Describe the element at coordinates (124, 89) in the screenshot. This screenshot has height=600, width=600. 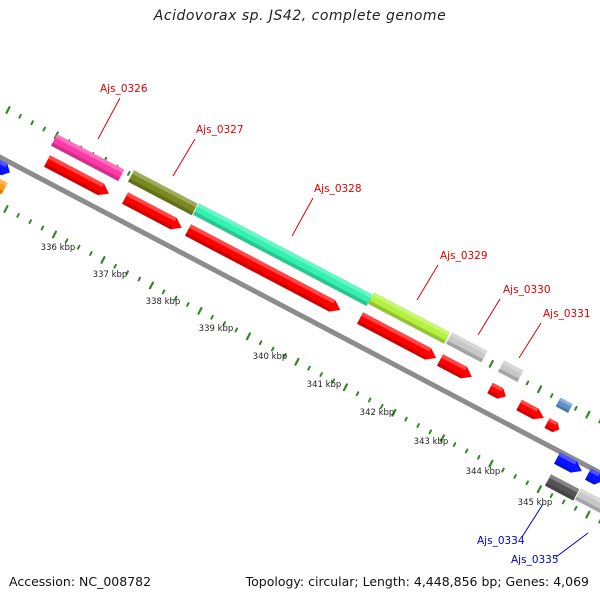
I see `gene-label: Ajs_0326` at that location.